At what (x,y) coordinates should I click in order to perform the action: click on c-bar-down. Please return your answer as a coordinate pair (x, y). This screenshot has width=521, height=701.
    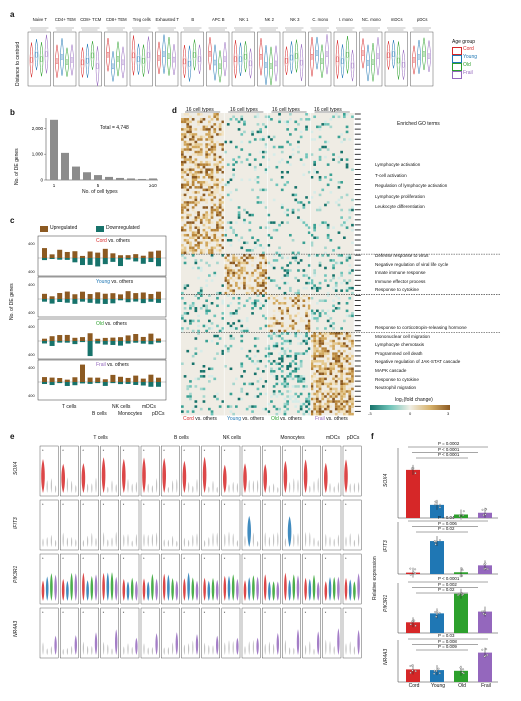
    Looking at the image, I should click on (44, 300).